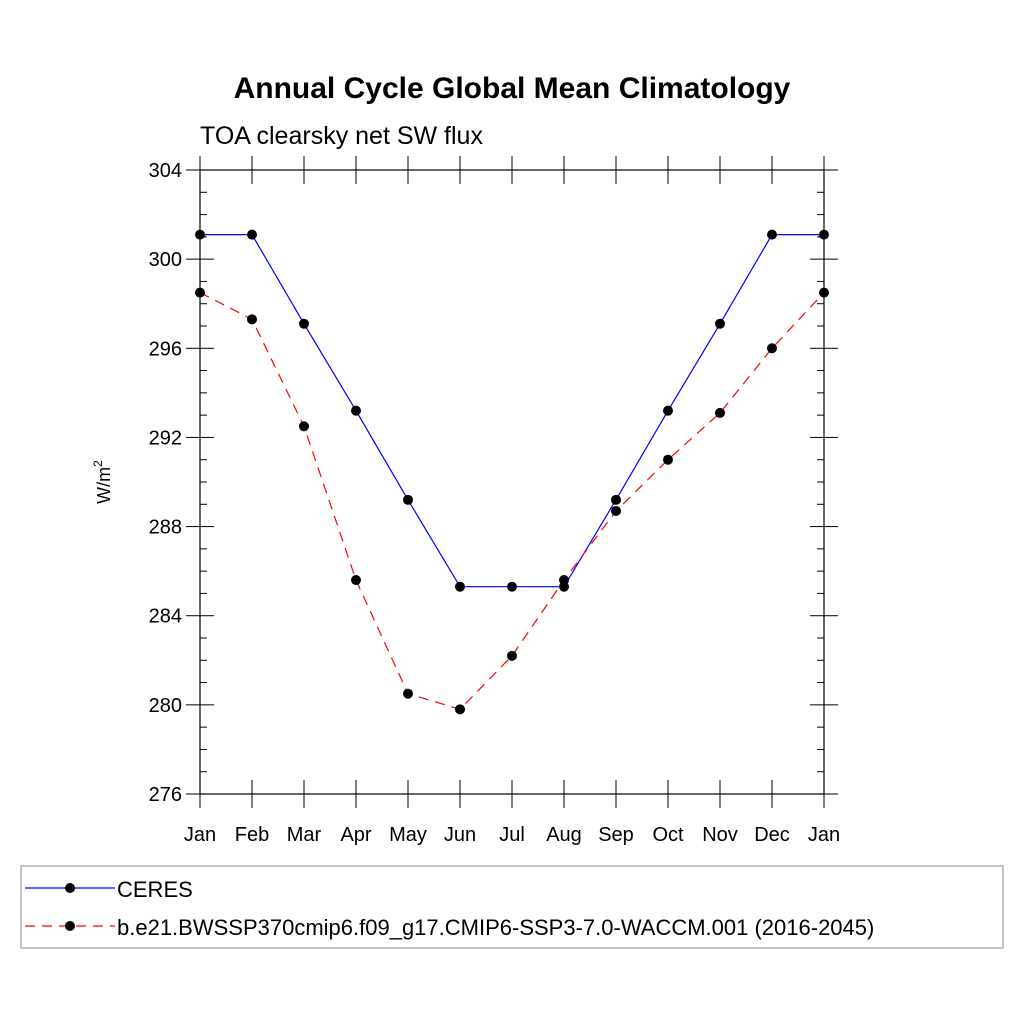 This screenshot has height=1024, width=1024. Describe the element at coordinates (668, 835) in the screenshot. I see `x-tick-label: Oct` at that location.